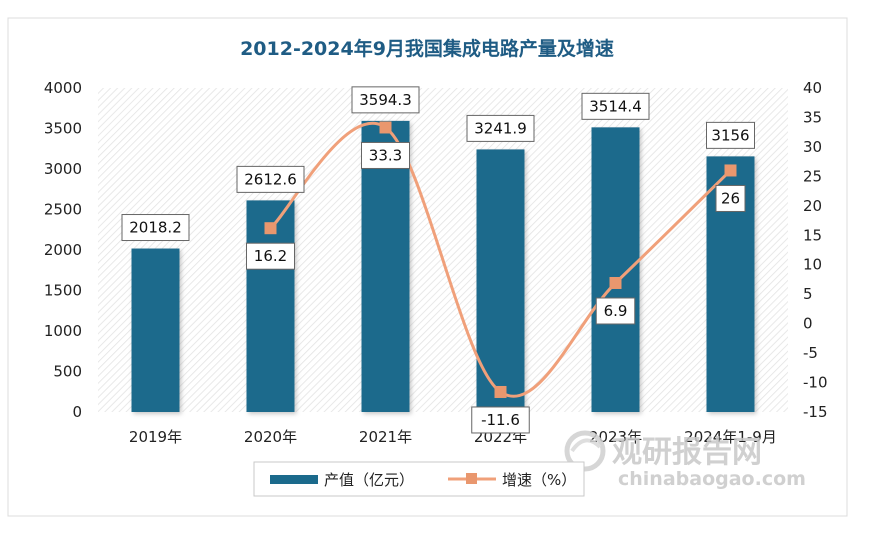 The image size is (874, 535). Describe the element at coordinates (155, 437) in the screenshot. I see `x-tick-label: 2019年` at that location.